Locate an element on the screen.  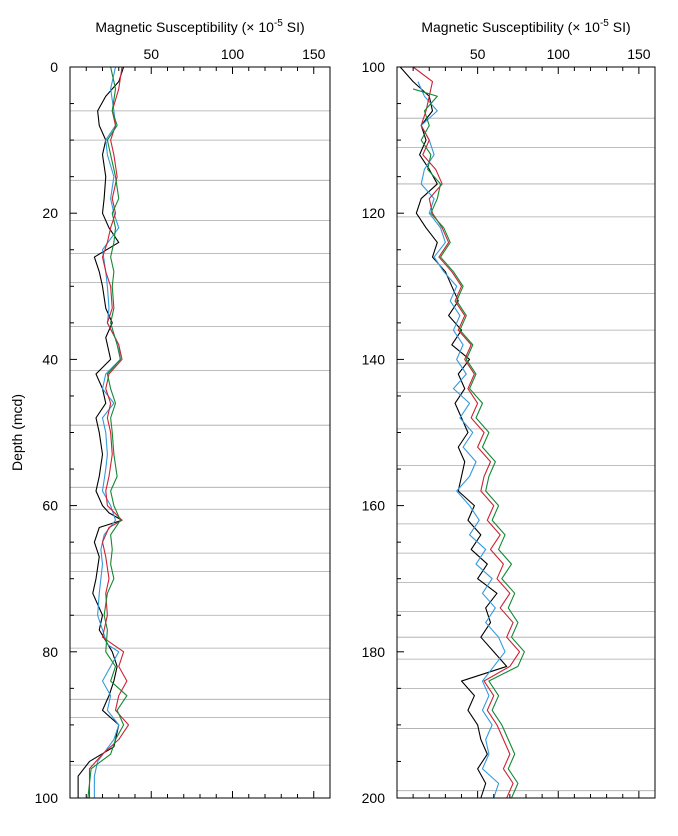
y-tick-label: 180 is located at coordinates (374, 652).